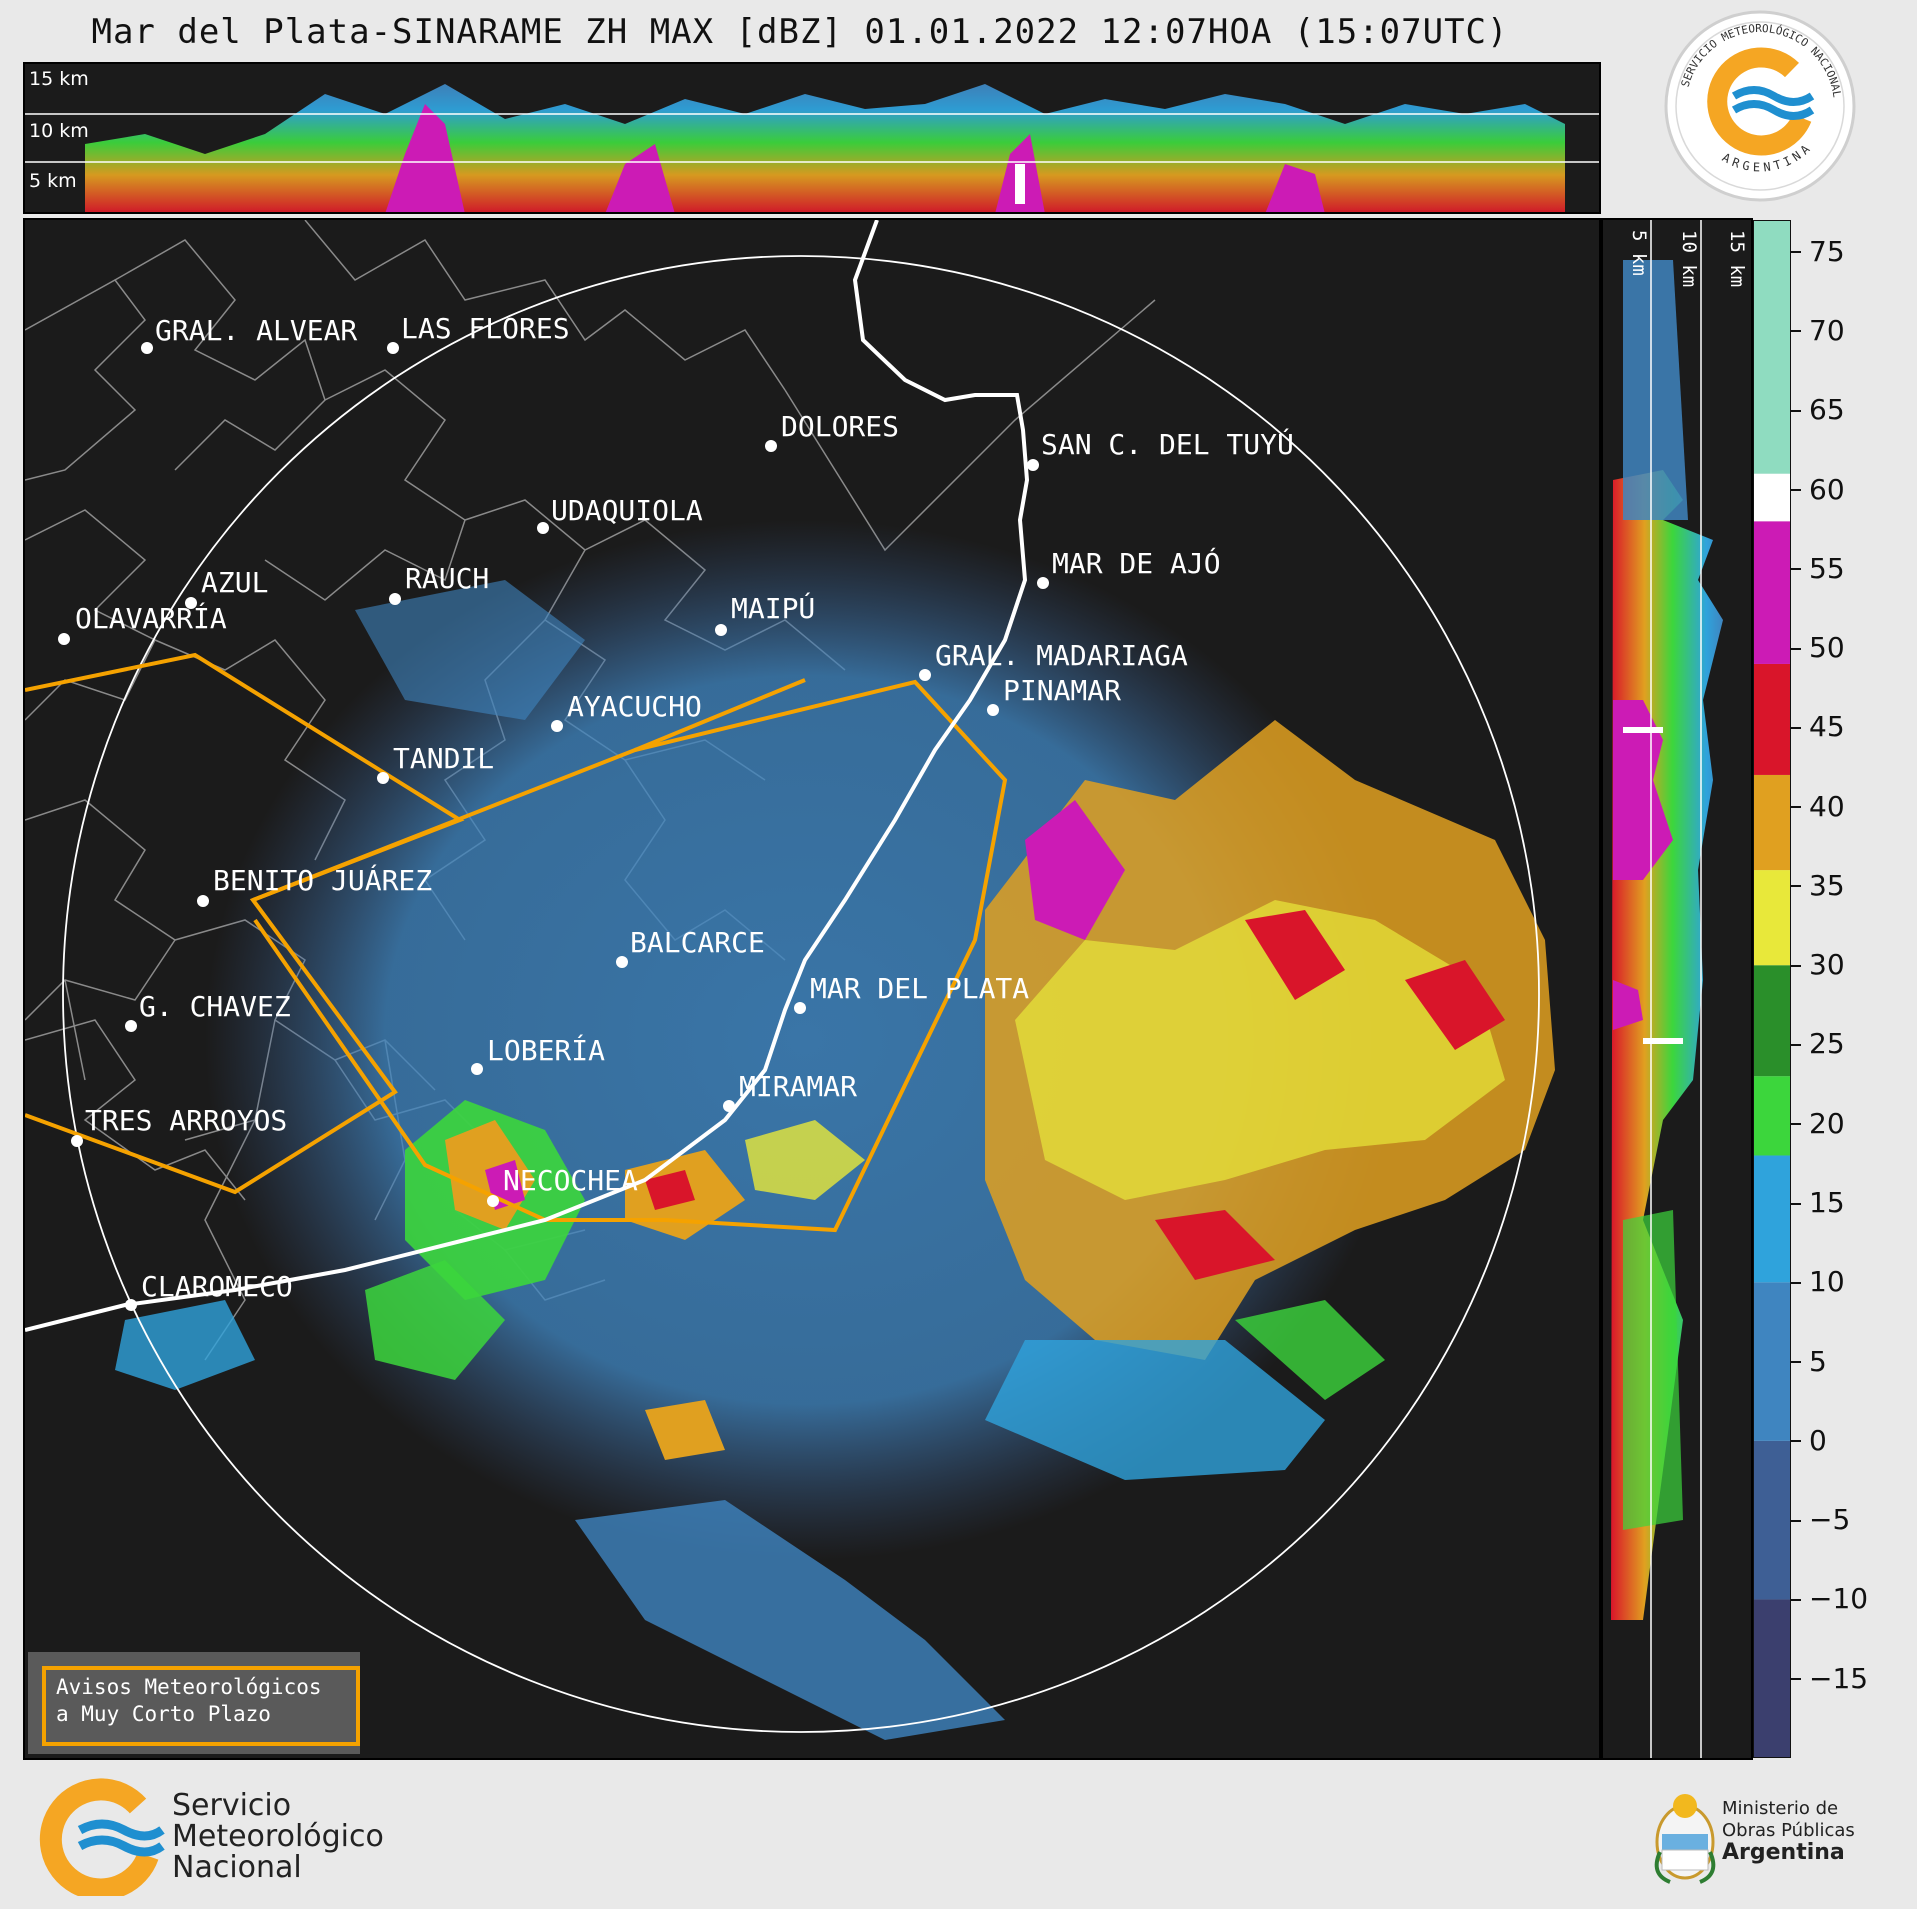 This screenshot has height=1909, width=1917. I want to click on city-label-necochea: NECOCHEA, so click(570, 1180).